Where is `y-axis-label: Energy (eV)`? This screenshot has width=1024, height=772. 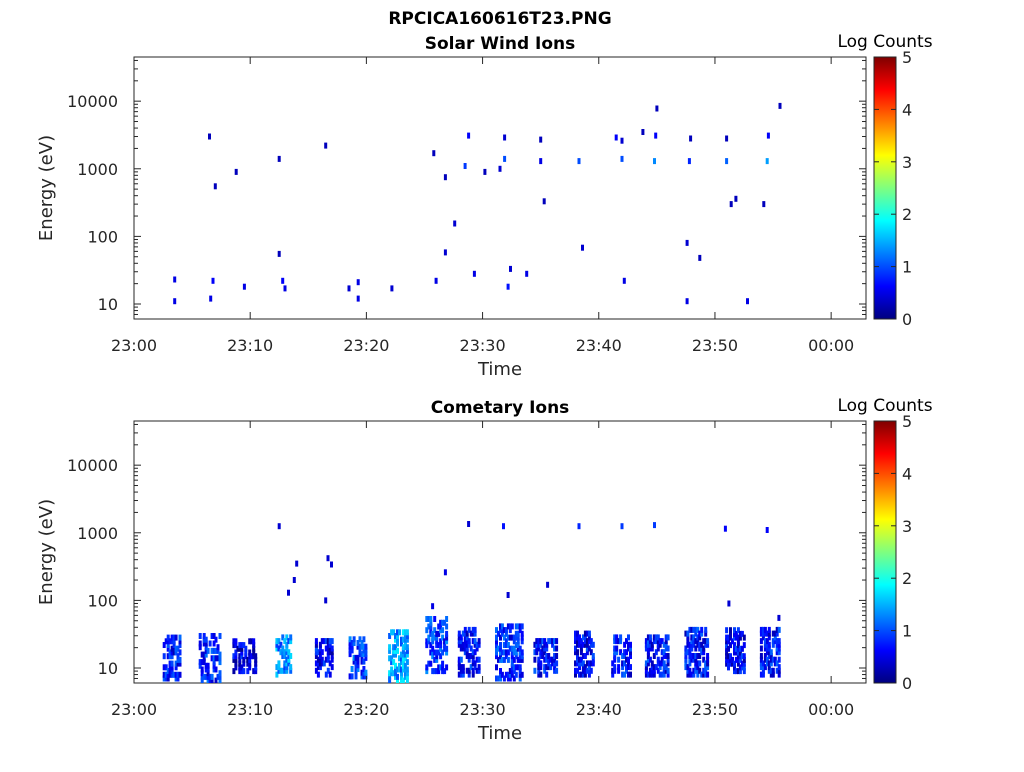
y-axis-label: Energy (eV) is located at coordinates (46, 552).